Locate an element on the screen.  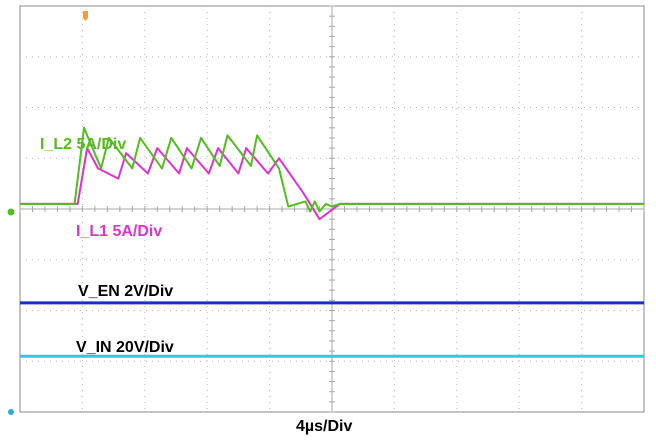
series-label-v-en: V_EN 2V/Div is located at coordinates (126, 291).